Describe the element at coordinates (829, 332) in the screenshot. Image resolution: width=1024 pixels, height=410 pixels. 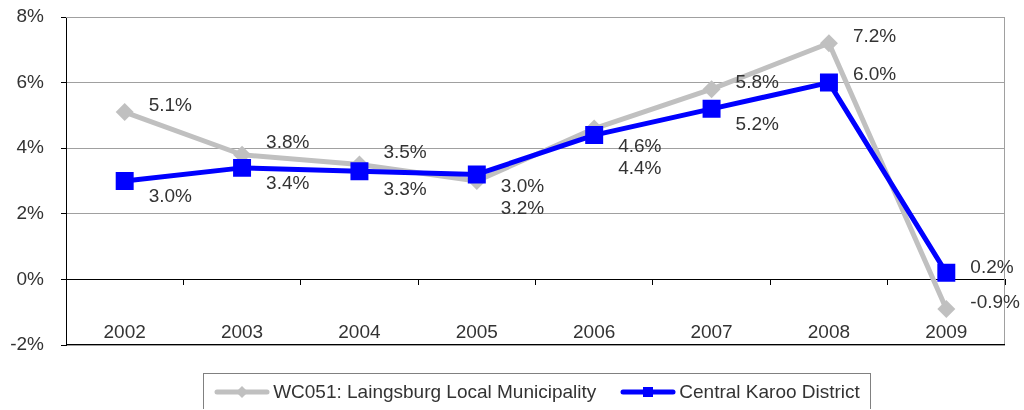
I see `x-tick-label: 2008` at that location.